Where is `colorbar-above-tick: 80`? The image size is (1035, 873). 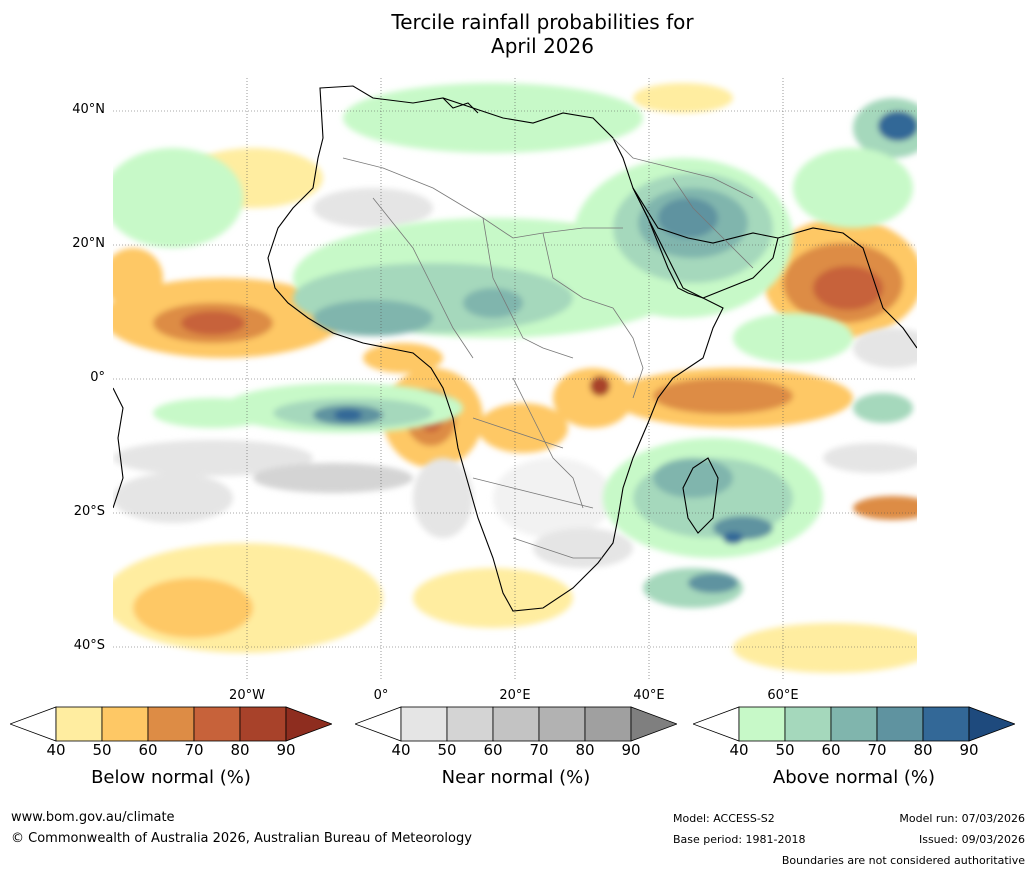 colorbar-above-tick: 80 is located at coordinates (923, 750).